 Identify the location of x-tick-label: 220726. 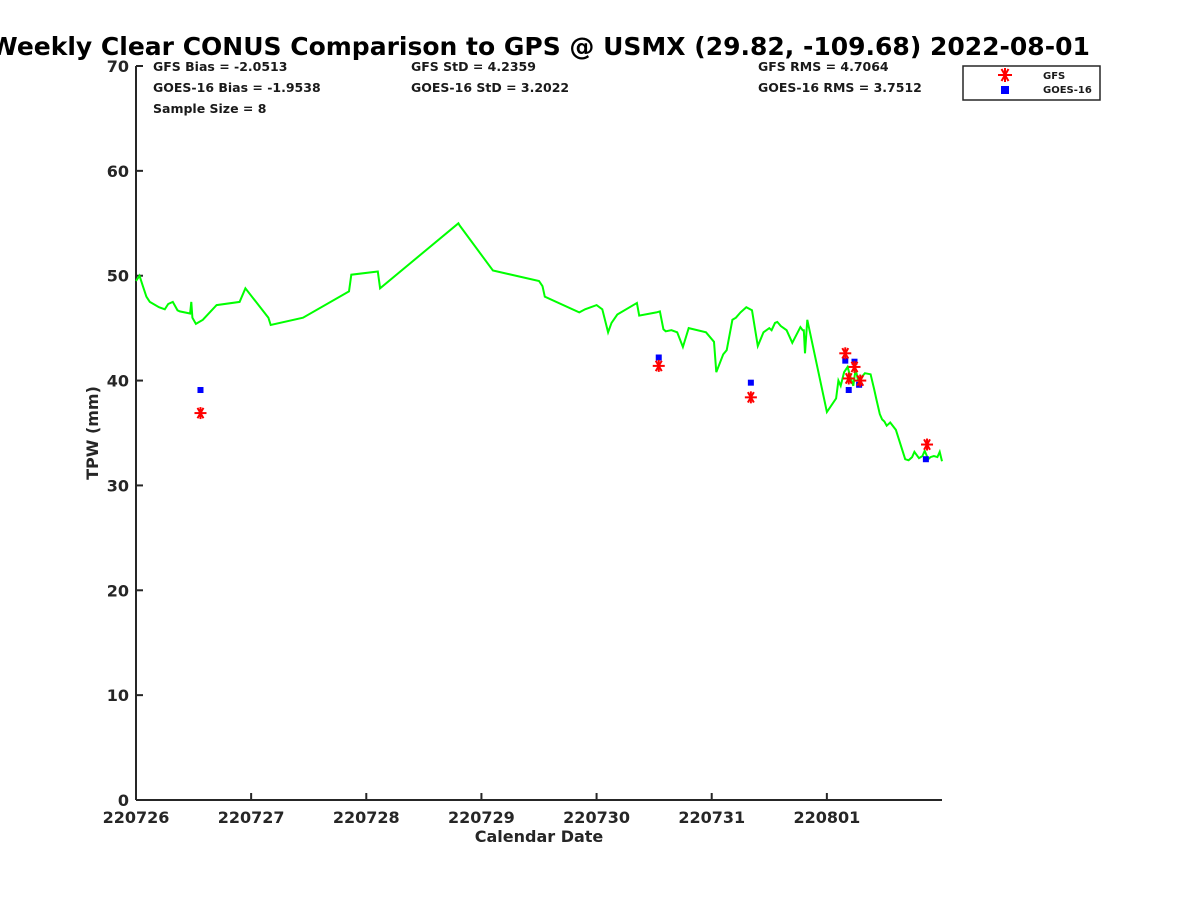
(136, 817).